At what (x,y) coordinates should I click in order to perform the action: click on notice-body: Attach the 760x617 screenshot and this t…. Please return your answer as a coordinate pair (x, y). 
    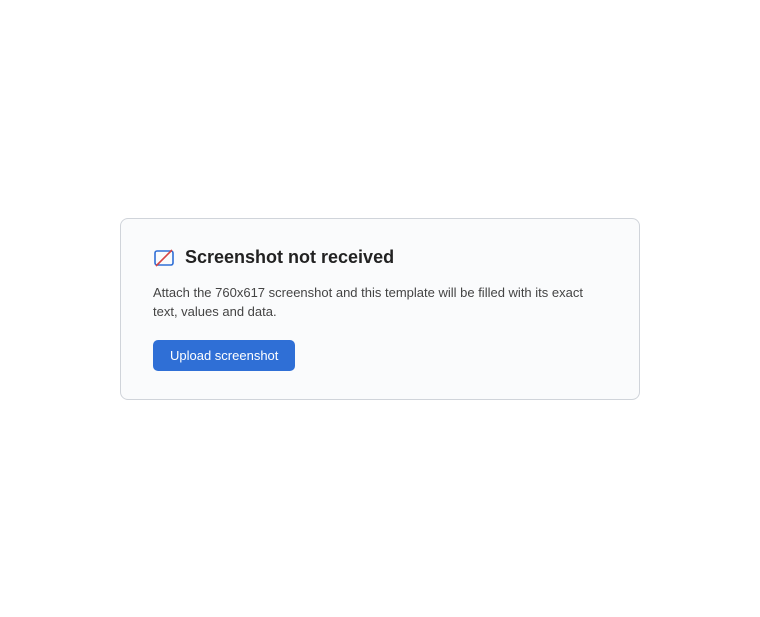
    Looking at the image, I should click on (368, 302).